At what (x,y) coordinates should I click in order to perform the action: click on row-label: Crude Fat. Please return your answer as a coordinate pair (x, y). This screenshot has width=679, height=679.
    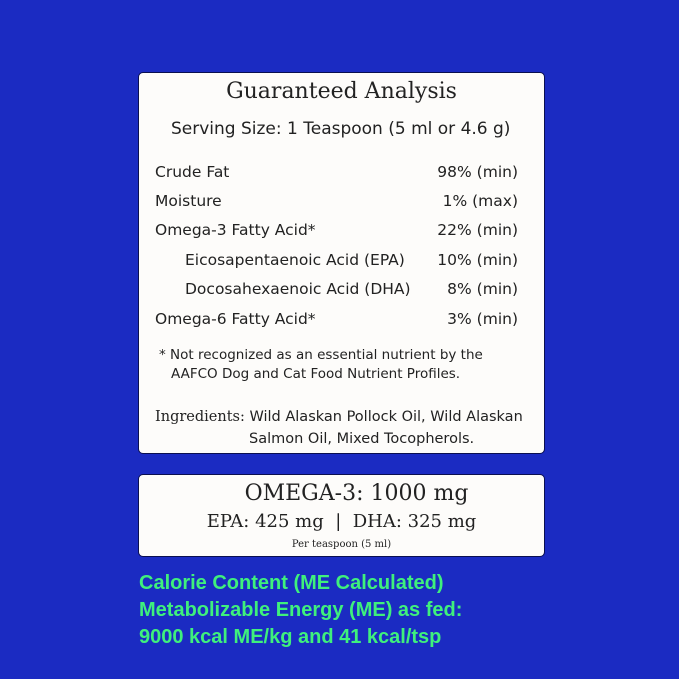
    Looking at the image, I should click on (192, 172).